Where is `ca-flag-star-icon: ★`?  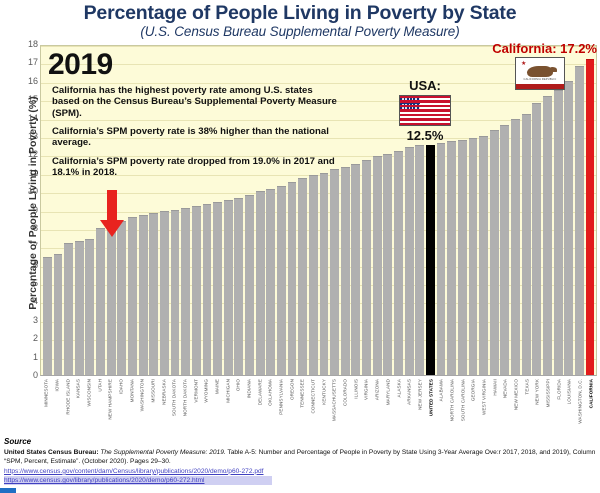 ca-flag-star-icon: ★ is located at coordinates (524, 64).